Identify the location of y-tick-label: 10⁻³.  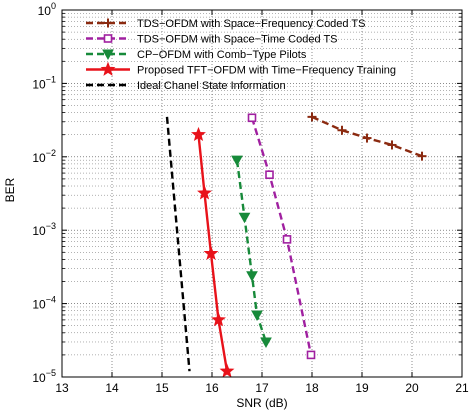
(44, 229).